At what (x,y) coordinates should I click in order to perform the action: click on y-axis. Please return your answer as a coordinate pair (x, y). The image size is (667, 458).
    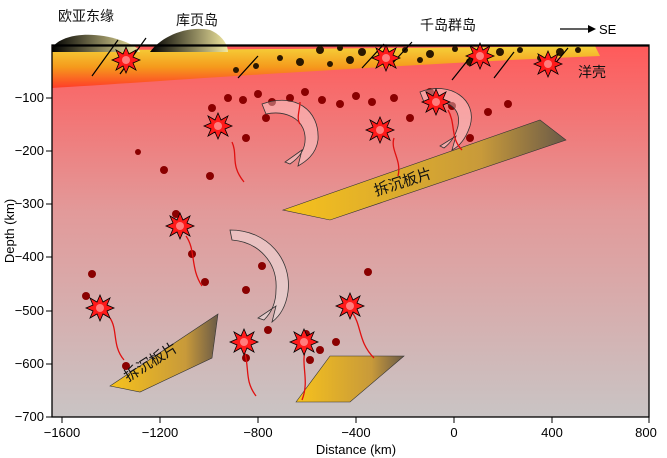
    Looking at the image, I should click on (49, 257).